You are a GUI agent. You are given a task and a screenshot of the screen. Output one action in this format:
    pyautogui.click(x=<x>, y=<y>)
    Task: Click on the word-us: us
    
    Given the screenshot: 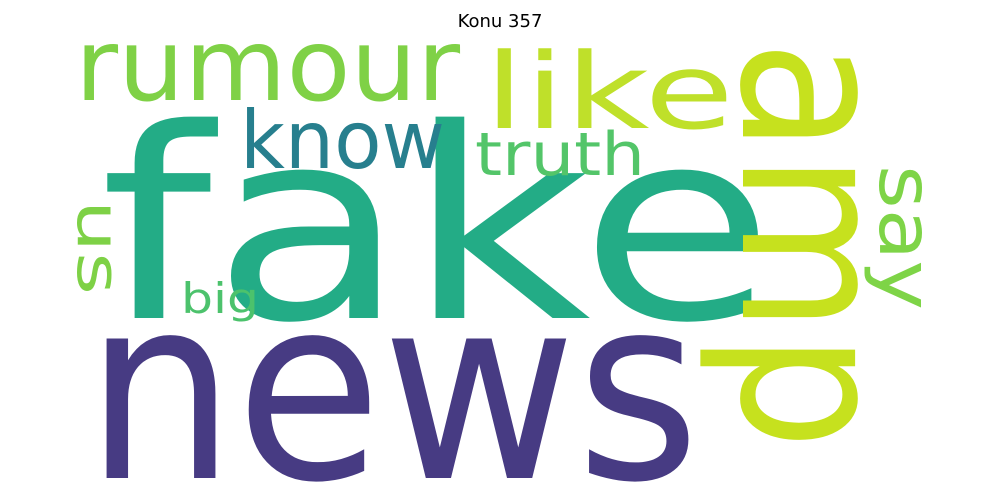 What is the action you would take?
    pyautogui.click(x=98, y=247)
    